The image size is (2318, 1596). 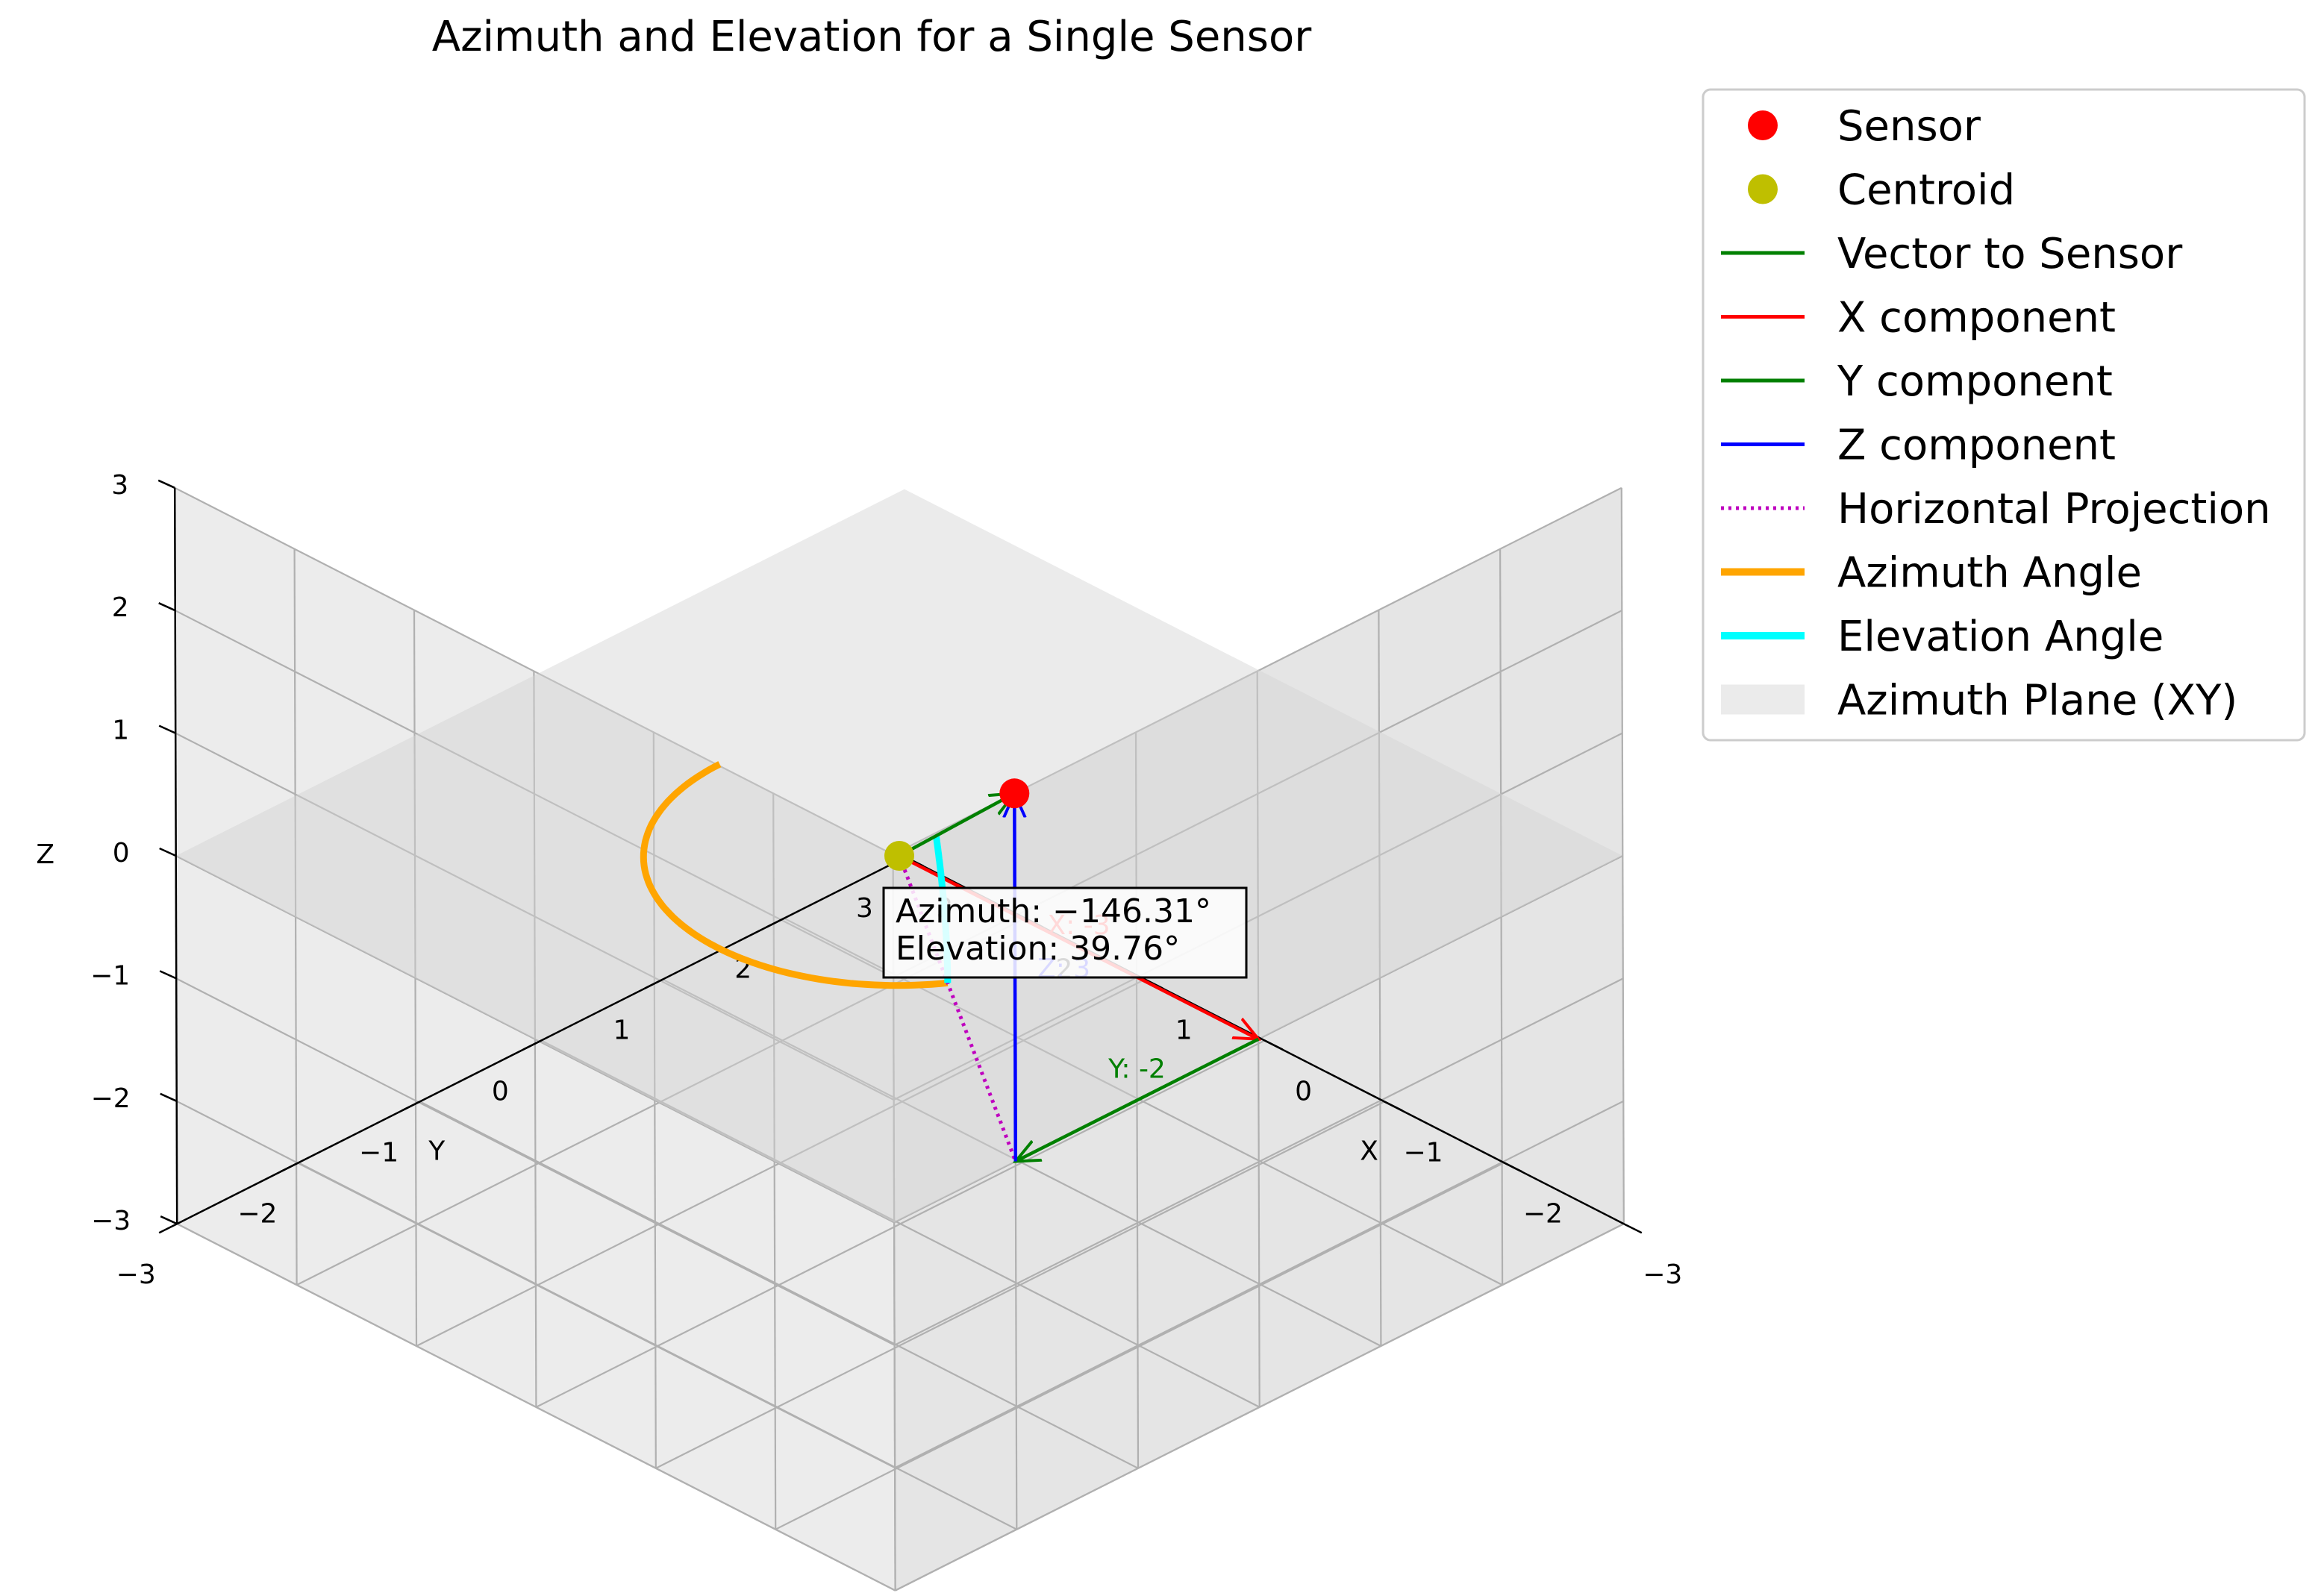 I want to click on legend-frame, so click(x=2004, y=415).